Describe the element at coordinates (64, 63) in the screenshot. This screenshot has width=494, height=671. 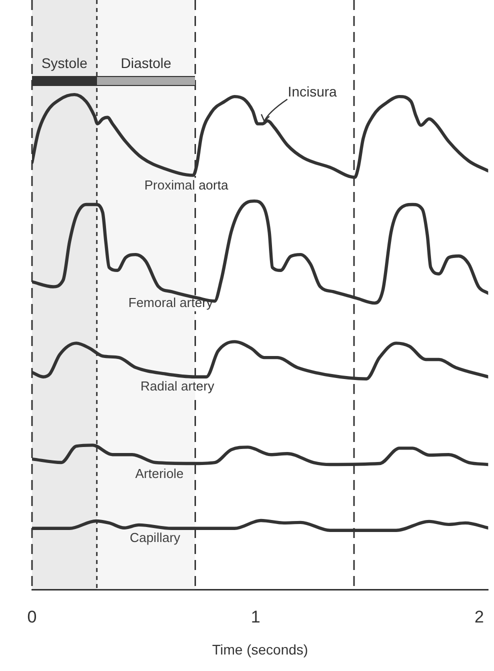
I see `band-label: Systole` at that location.